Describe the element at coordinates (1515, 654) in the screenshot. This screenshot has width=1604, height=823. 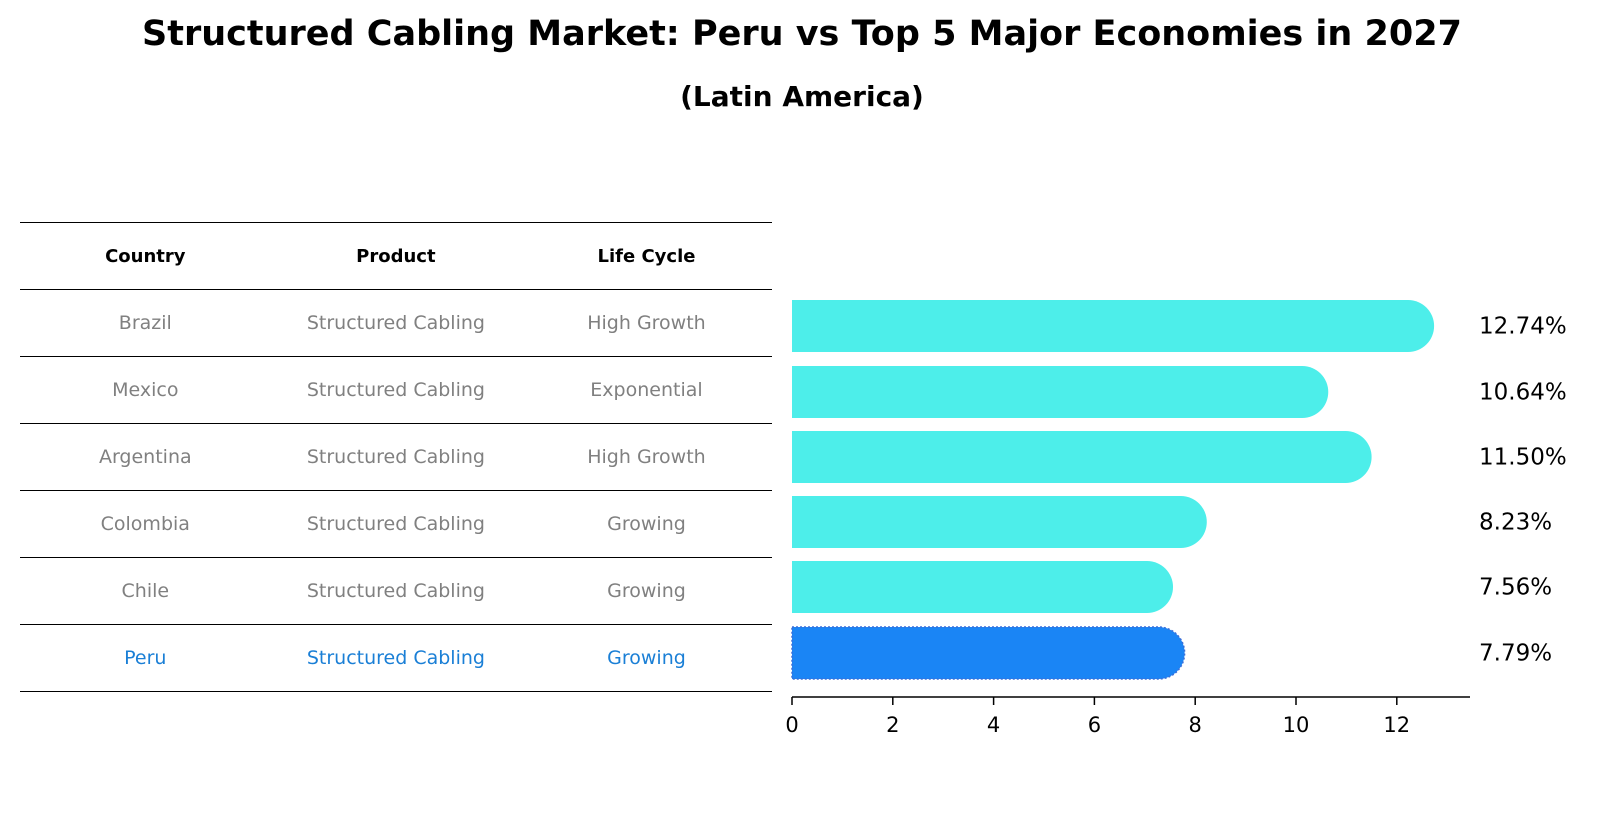
I see `value-label: 7.79%` at that location.